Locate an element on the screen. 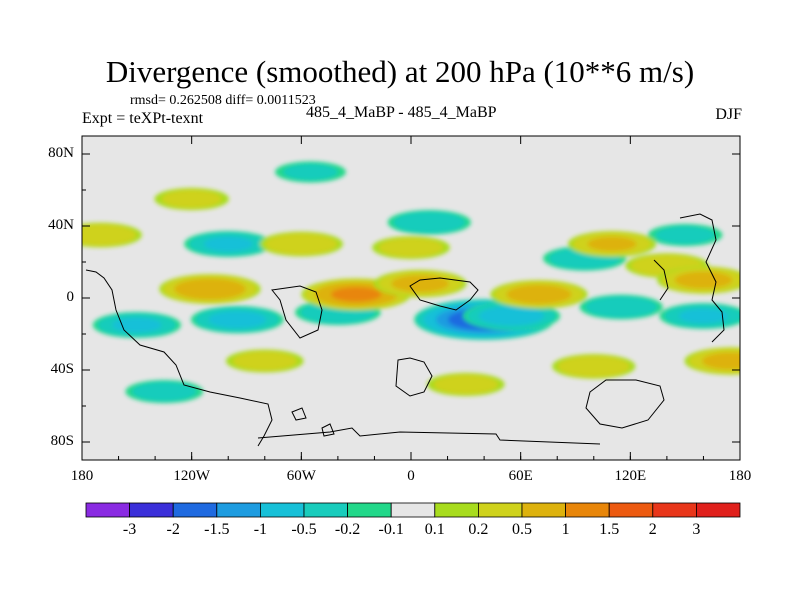 This screenshot has width=800, height=600. case-label: 485_4_MaBP - 485_4_MaBP is located at coordinates (401, 112).